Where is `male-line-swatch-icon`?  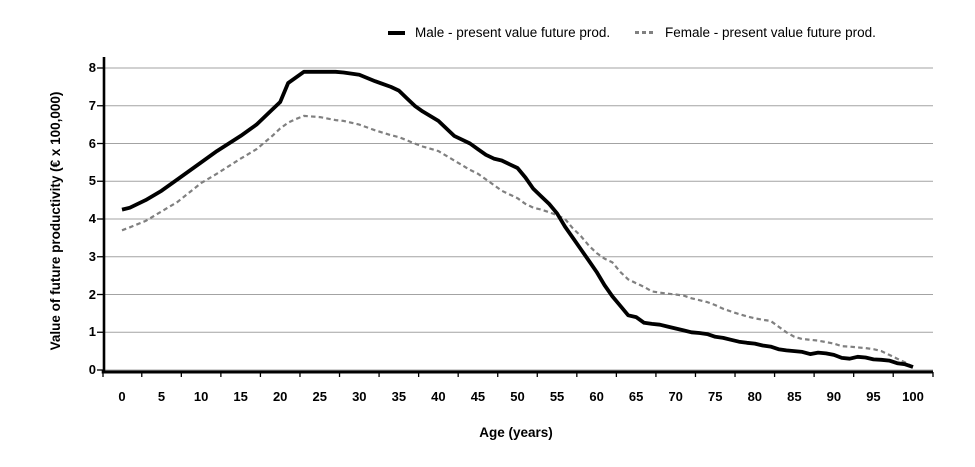 male-line-swatch-icon is located at coordinates (396, 32).